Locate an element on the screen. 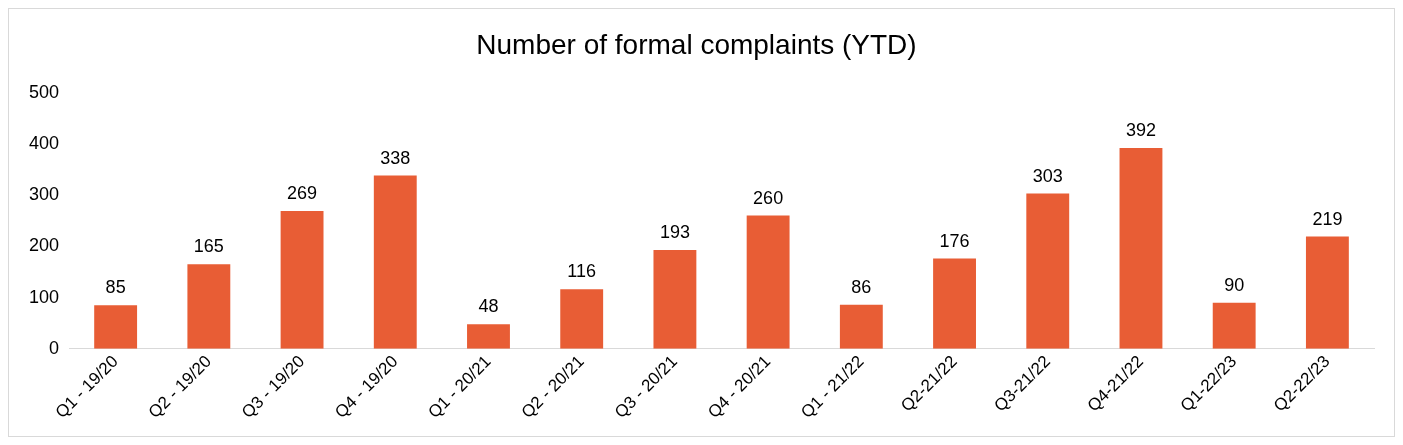 Image resolution: width=1403 pixels, height=445 pixels. data-label: 165 is located at coordinates (208, 246).